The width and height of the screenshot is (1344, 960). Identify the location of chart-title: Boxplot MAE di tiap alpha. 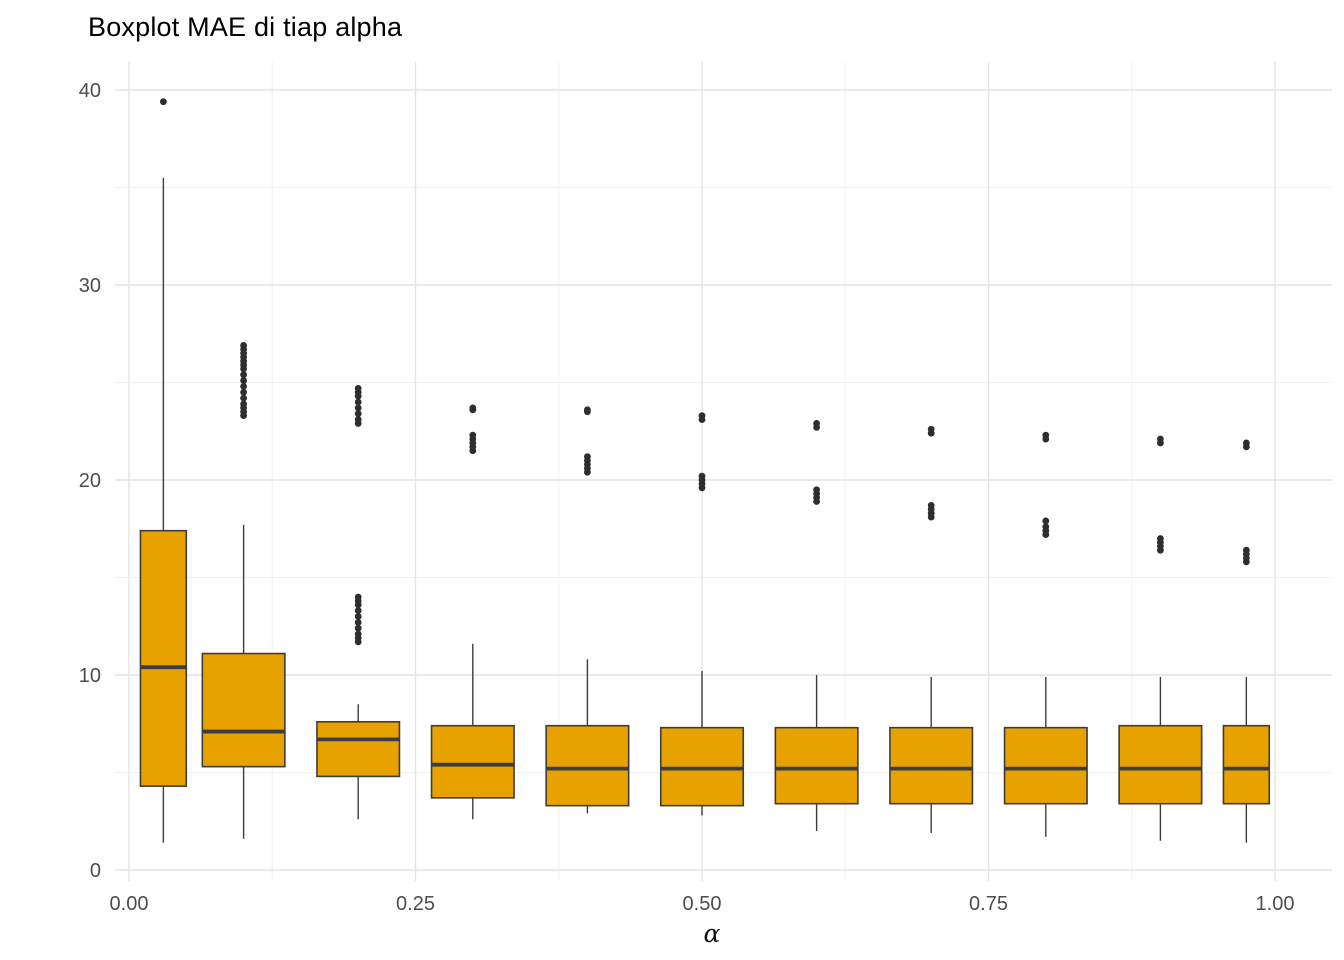
(245, 27).